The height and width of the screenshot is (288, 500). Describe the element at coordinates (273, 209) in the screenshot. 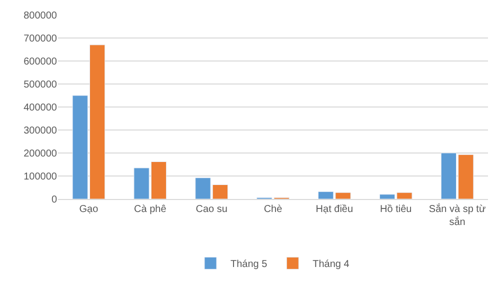

I see `x-tick-label: Chè` at that location.